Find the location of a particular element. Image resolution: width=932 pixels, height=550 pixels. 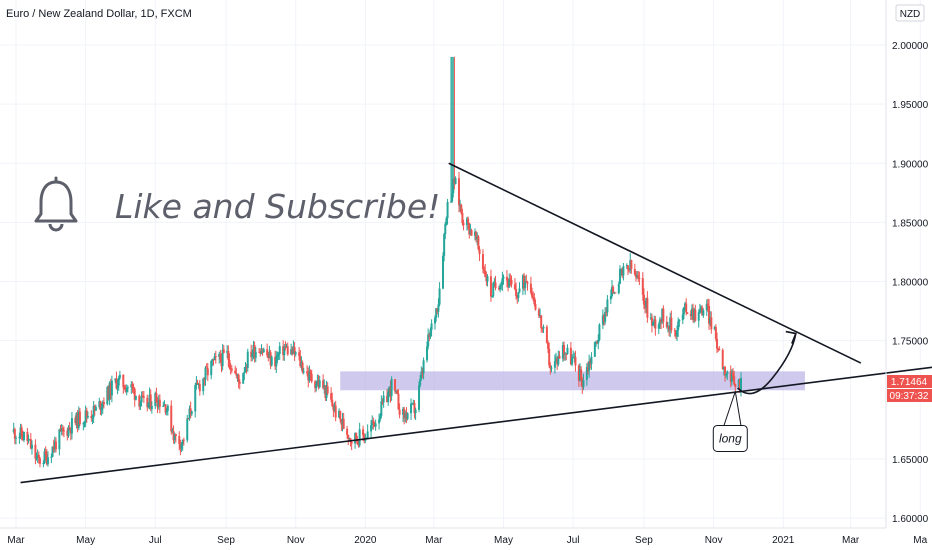

y-tick-label: 1.75000 is located at coordinates (910, 342).